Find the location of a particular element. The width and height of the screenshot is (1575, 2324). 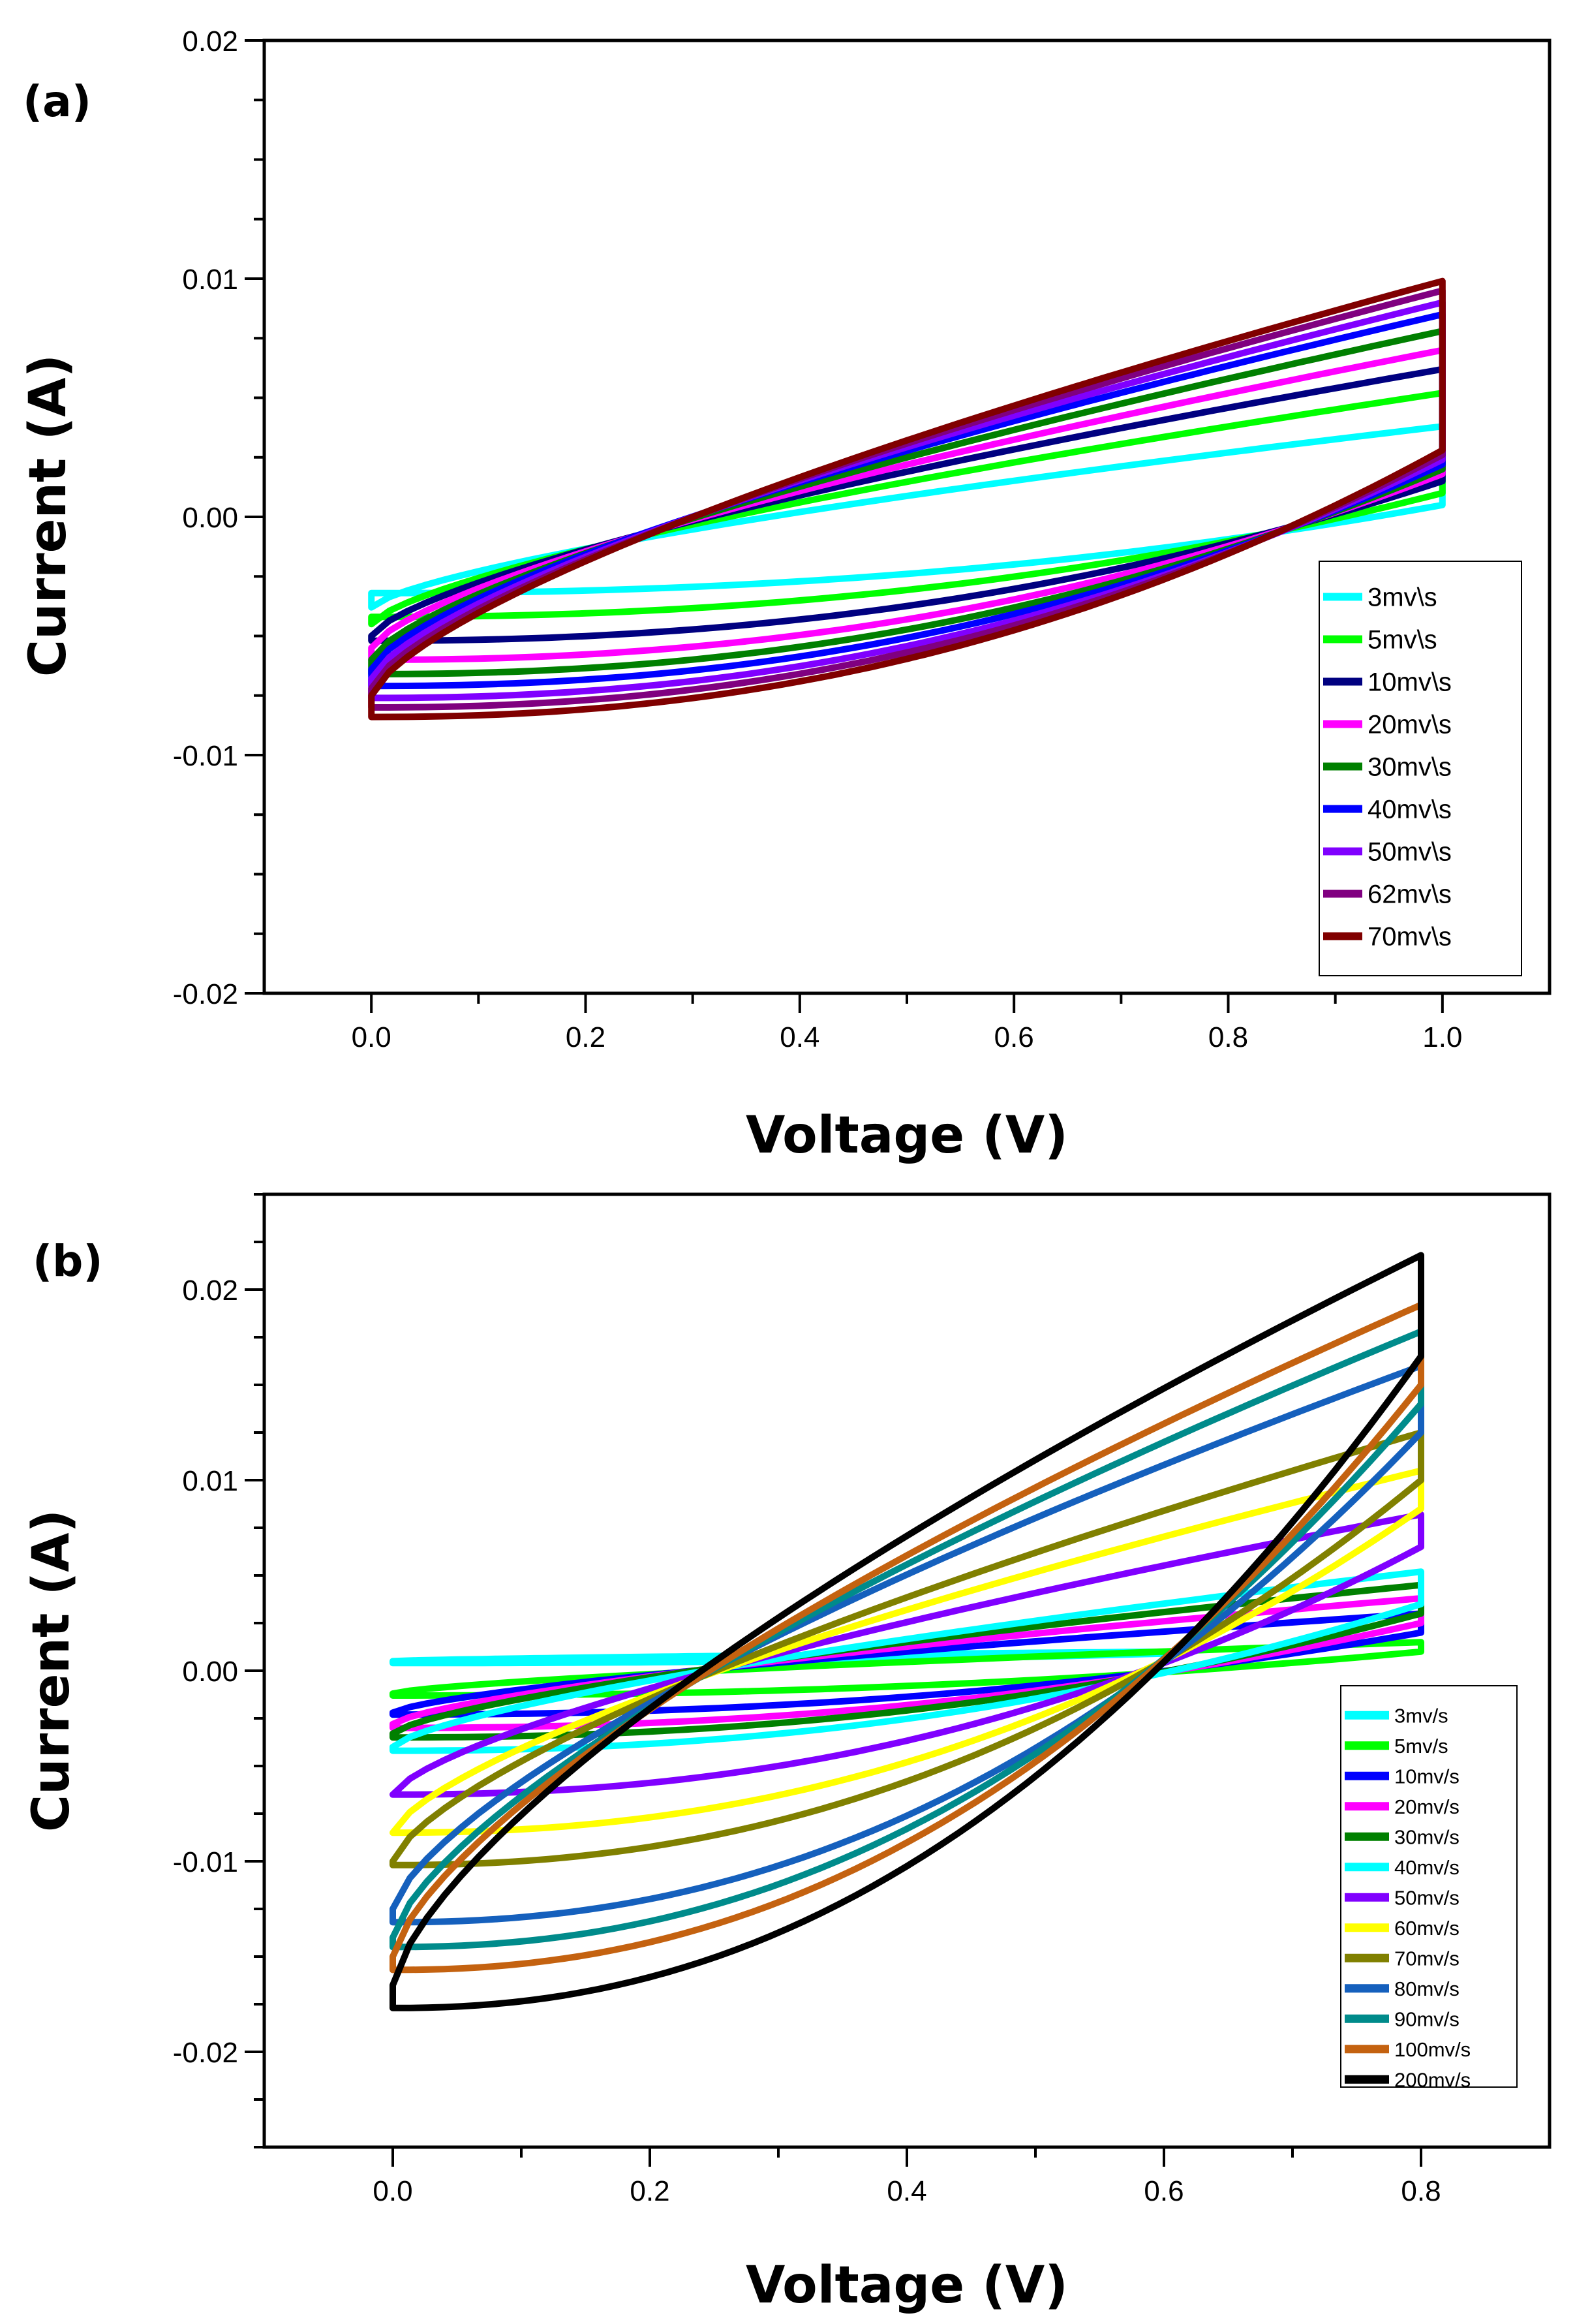

panel-a-series-group is located at coordinates (907, 498).